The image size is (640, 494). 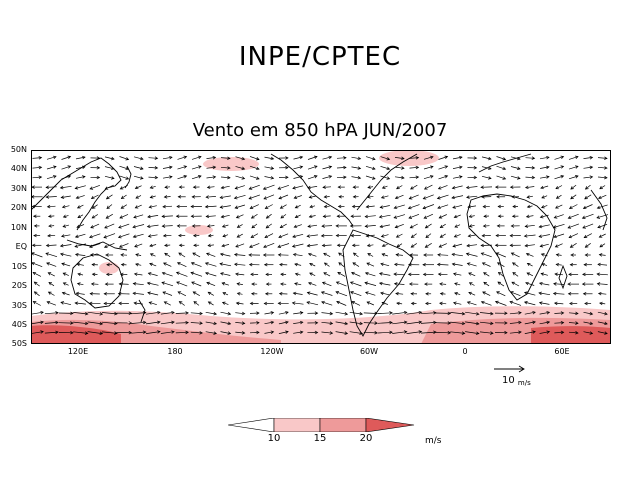 What do you see at coordinates (21, 246) in the screenshot?
I see `lat-label-eq: EQ` at bounding box center [21, 246].